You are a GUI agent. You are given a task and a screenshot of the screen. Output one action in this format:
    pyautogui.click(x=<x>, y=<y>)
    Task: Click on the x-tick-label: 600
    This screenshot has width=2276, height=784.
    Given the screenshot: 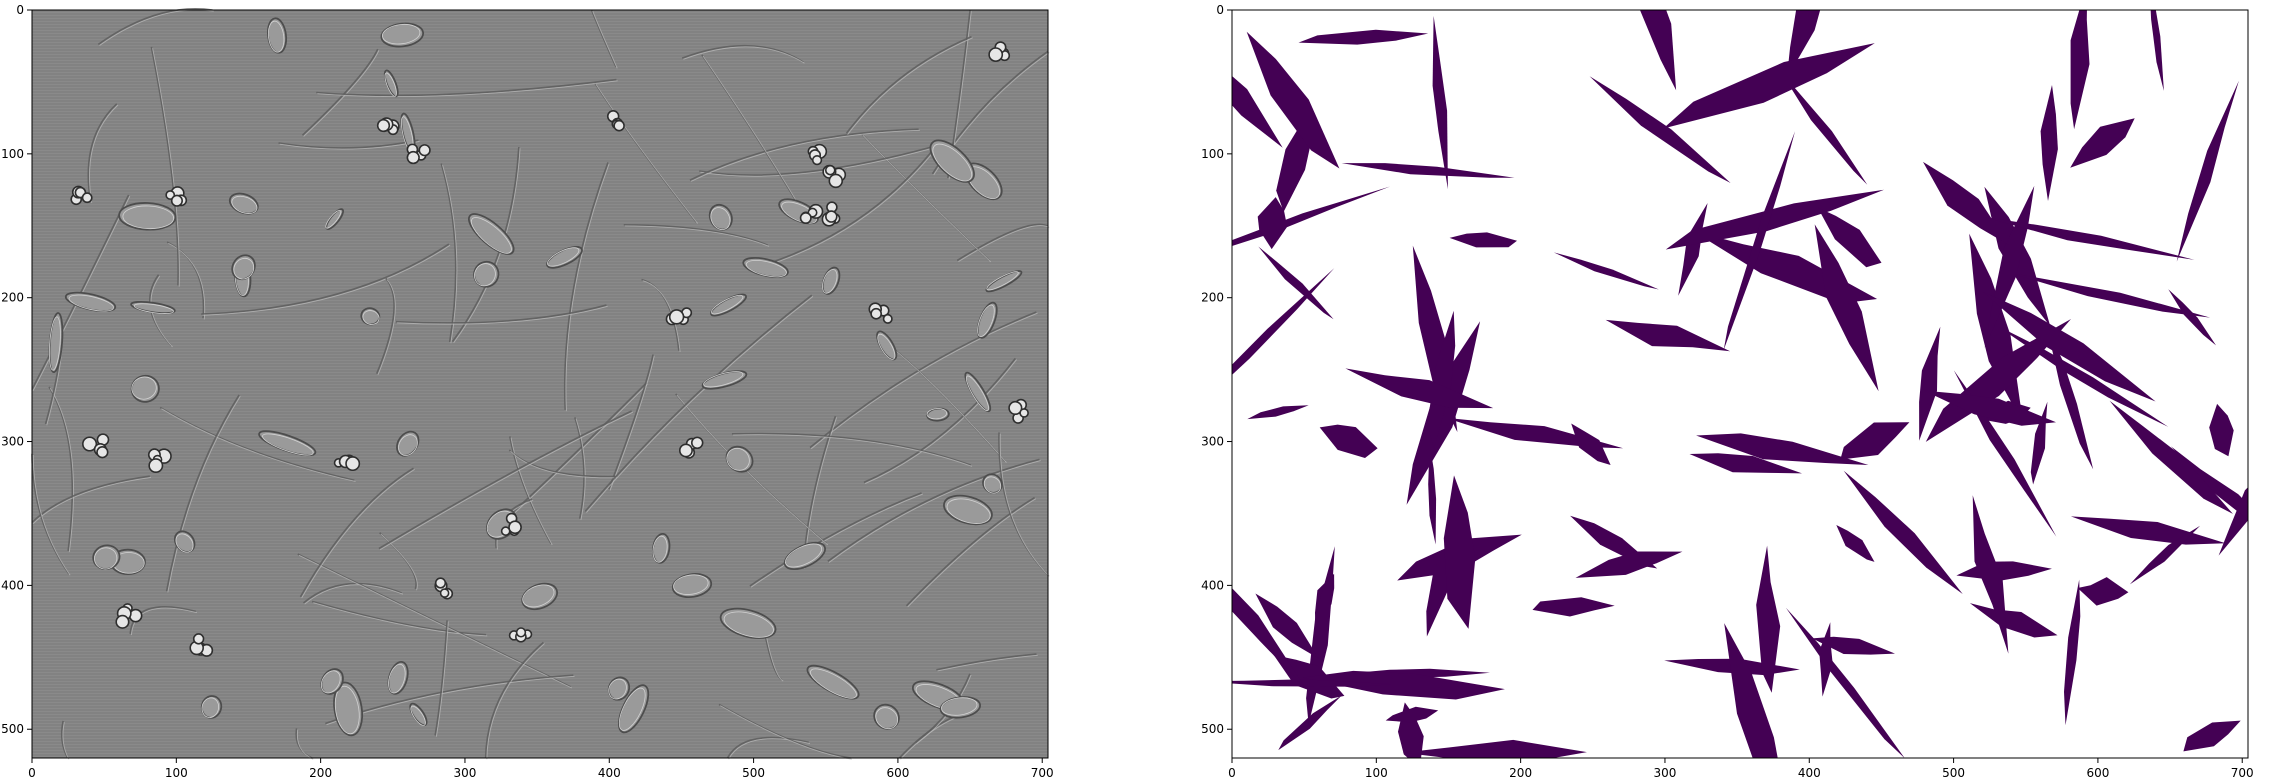 What is the action you would take?
    pyautogui.click(x=897, y=773)
    